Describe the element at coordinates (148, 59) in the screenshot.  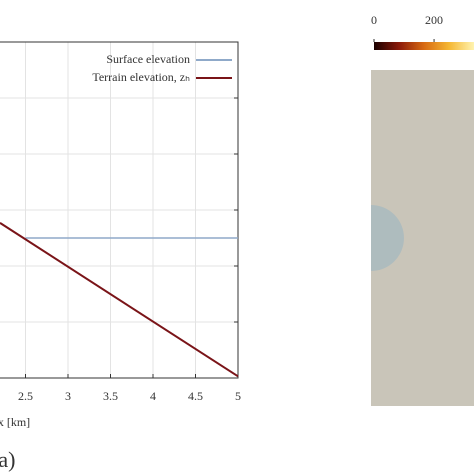
I see `legend-label: Surface elevation` at that location.